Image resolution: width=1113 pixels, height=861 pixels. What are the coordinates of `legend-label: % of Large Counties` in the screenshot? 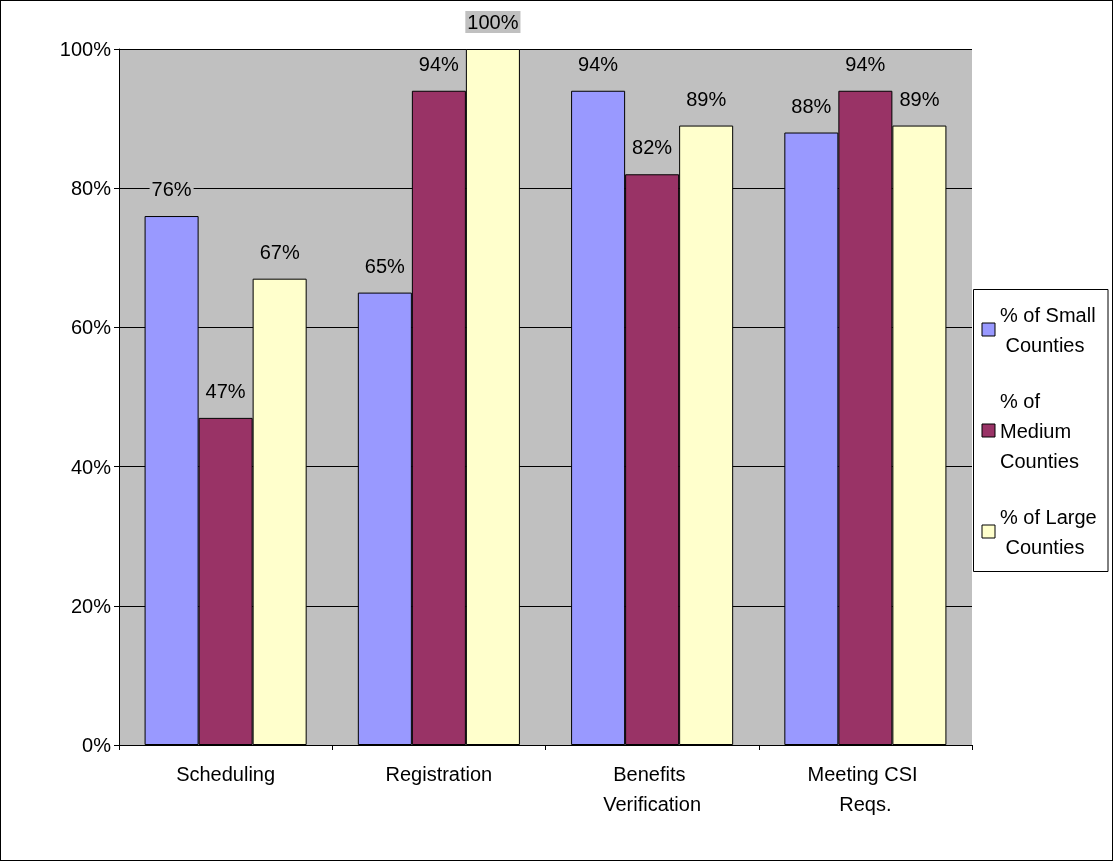 It's located at (1048, 531).